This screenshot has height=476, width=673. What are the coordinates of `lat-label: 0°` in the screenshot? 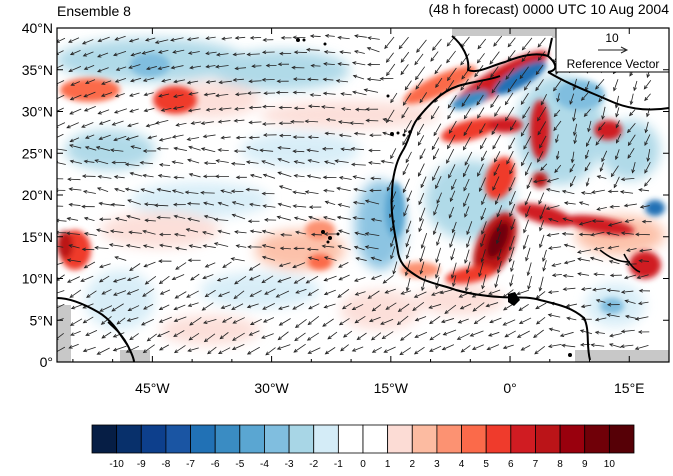 It's located at (46, 362).